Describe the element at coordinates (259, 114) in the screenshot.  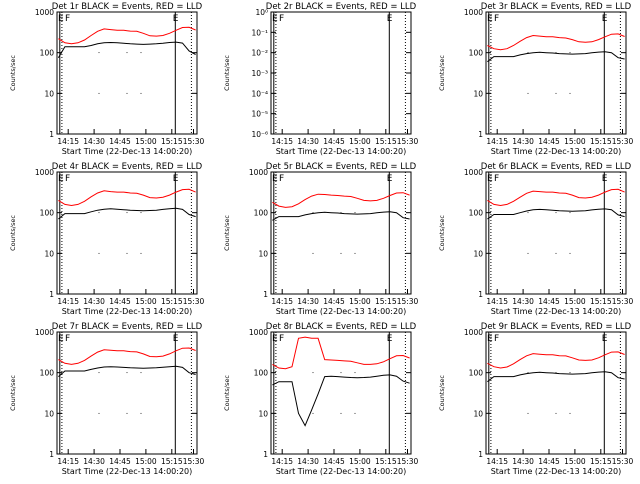
I see `y-tick-label: 10⁻⁵` at that location.